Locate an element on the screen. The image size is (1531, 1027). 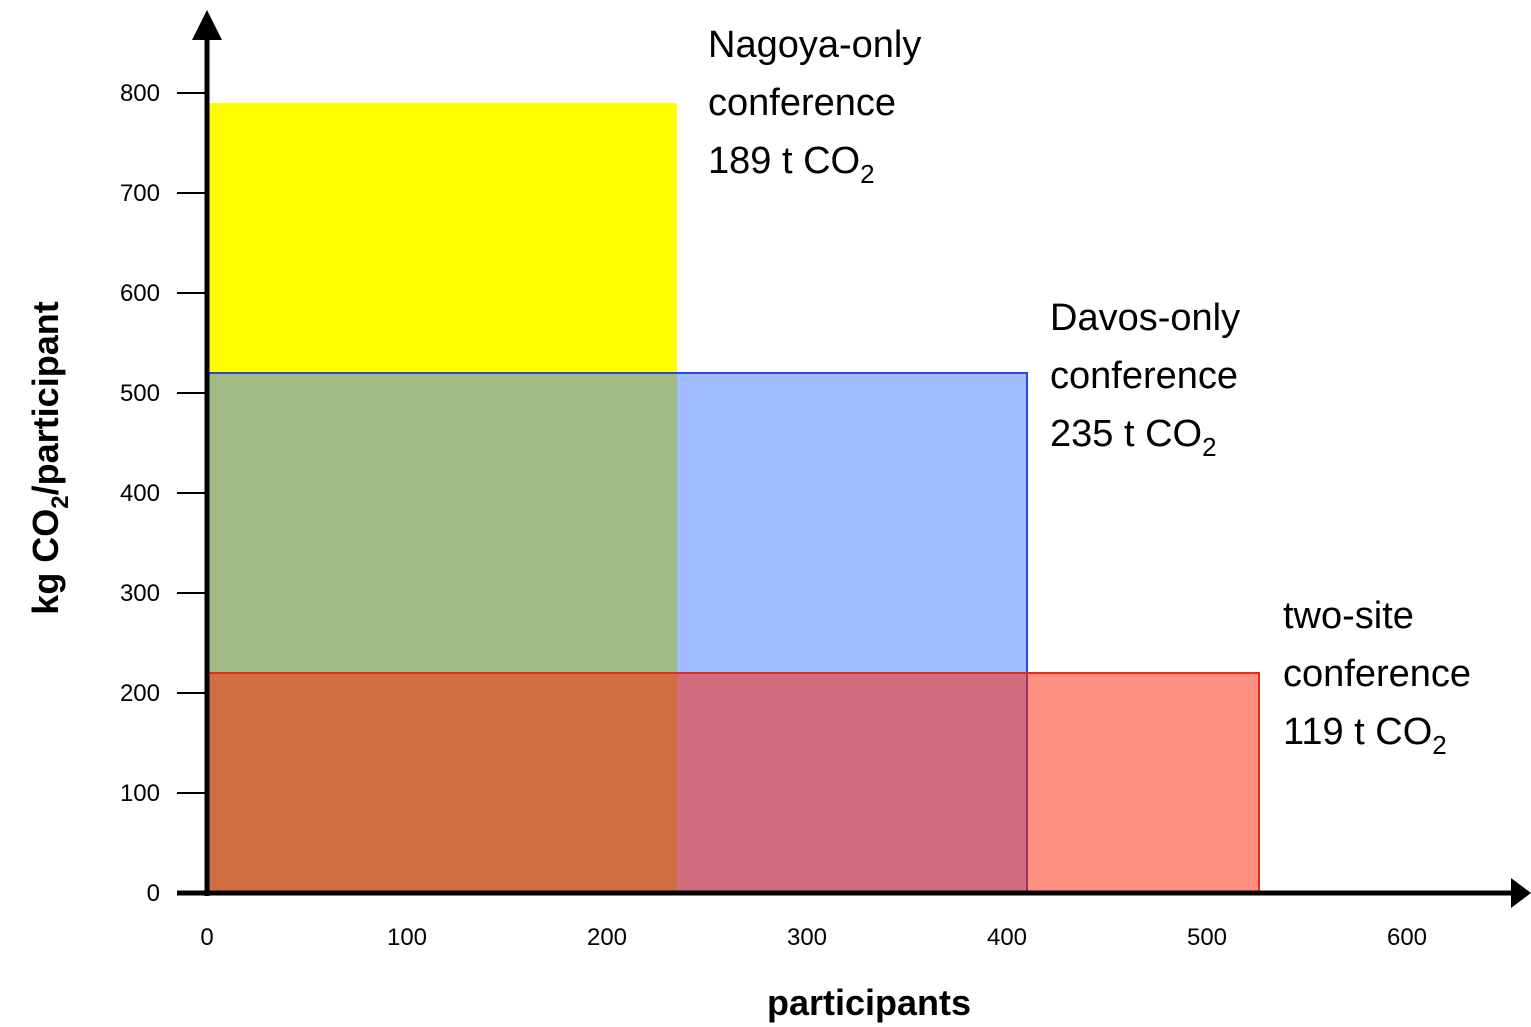
bar-0-annotation-line-0: Nagoya-only is located at coordinates (814, 45).